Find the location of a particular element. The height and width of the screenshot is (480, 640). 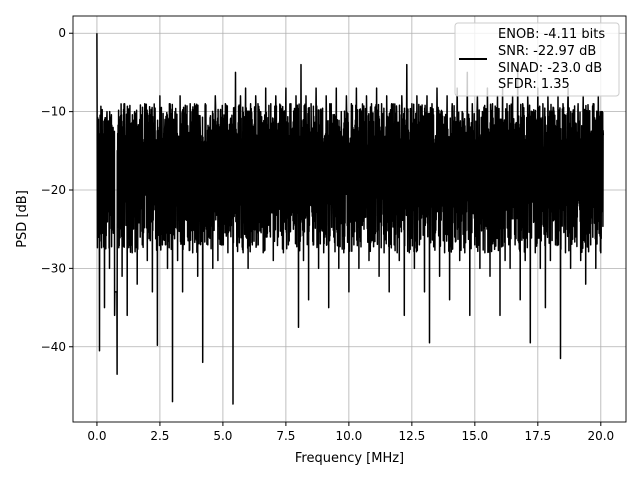

y-axis: 0 −10 −20 −30 −40 is located at coordinates (57, 190).